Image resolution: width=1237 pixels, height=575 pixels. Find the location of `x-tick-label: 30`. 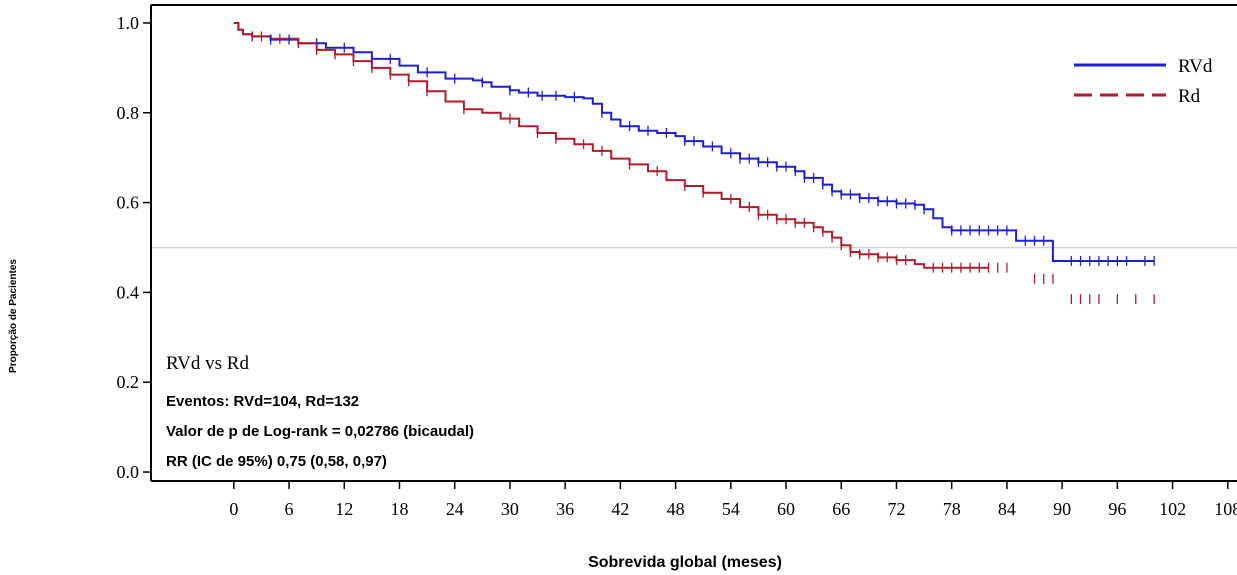

x-tick-label: 30 is located at coordinates (510, 509).